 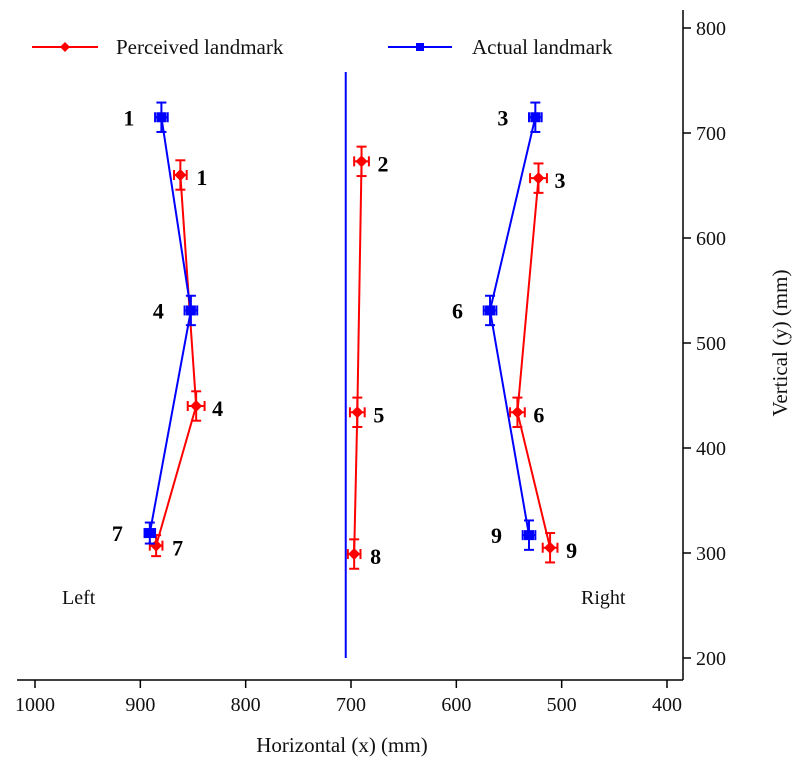 What do you see at coordinates (517, 412) in the screenshot?
I see `perceived-landmark-right-point-6-marker` at bounding box center [517, 412].